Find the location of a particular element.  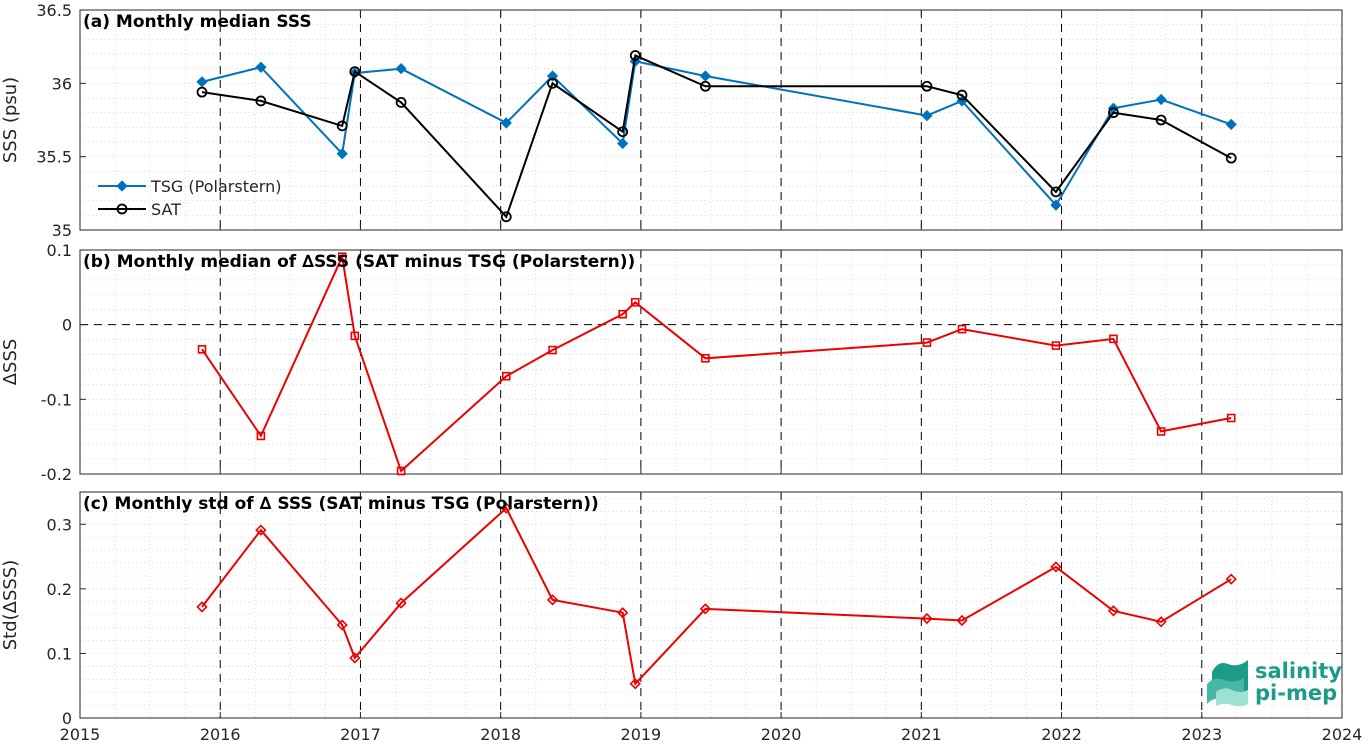

x-tick-label: 2022 is located at coordinates (1061, 734).